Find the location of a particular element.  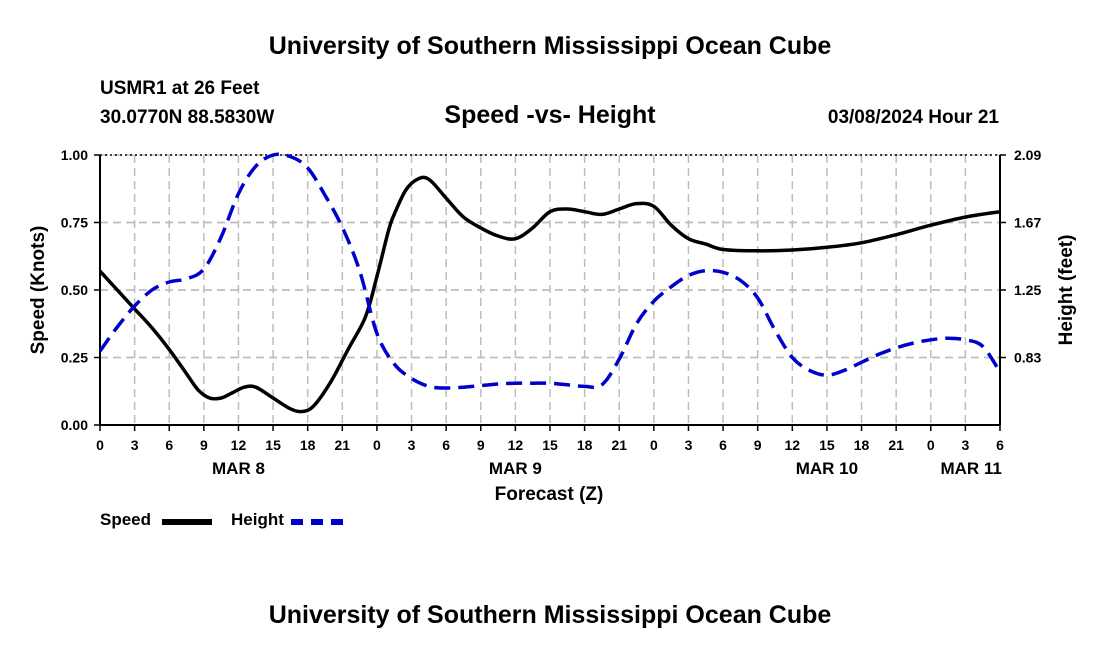

y-tick-label: 0.75 is located at coordinates (74, 223).